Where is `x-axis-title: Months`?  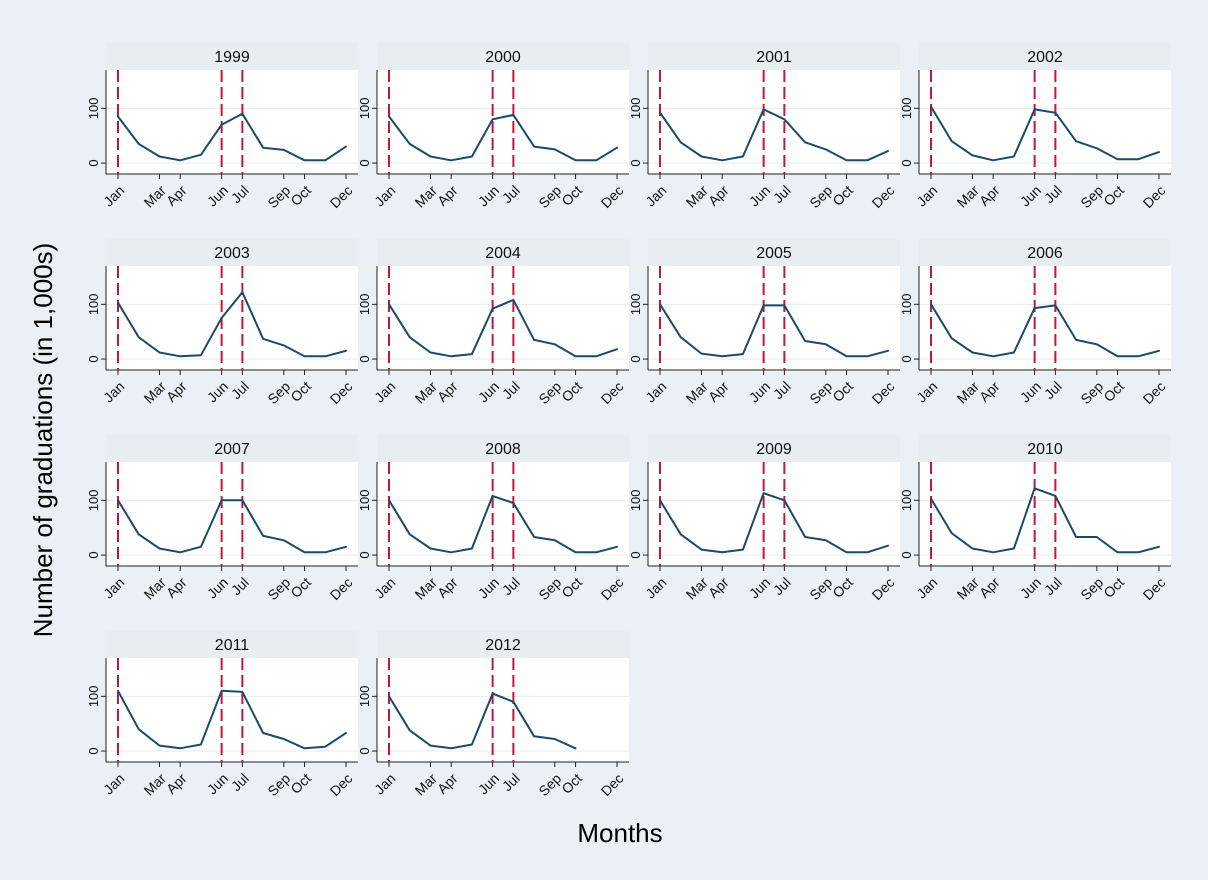
x-axis-title: Months is located at coordinates (619, 833).